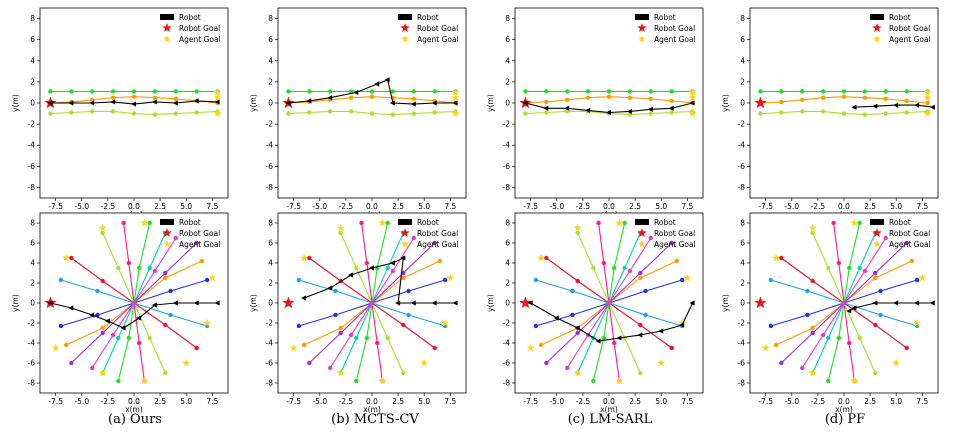 This screenshot has width=953, height=436. I want to click on legend-entry-label: Agent Goal, so click(438, 39).